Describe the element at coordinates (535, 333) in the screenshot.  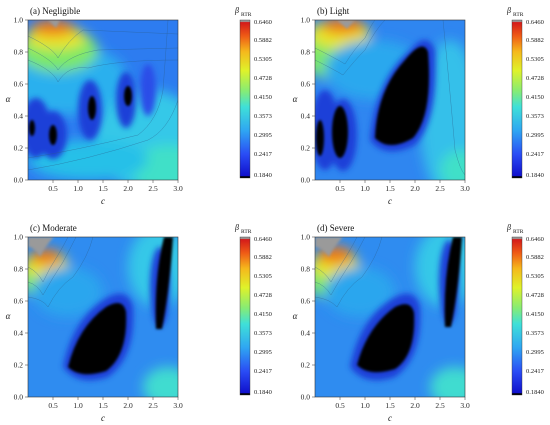
I see `colorbar-tick: 0.3573` at that location.